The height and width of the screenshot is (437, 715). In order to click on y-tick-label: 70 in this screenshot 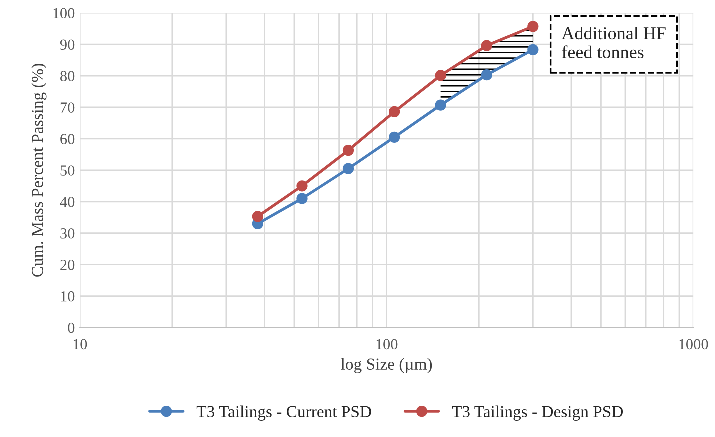, I will do `click(67, 107)`.